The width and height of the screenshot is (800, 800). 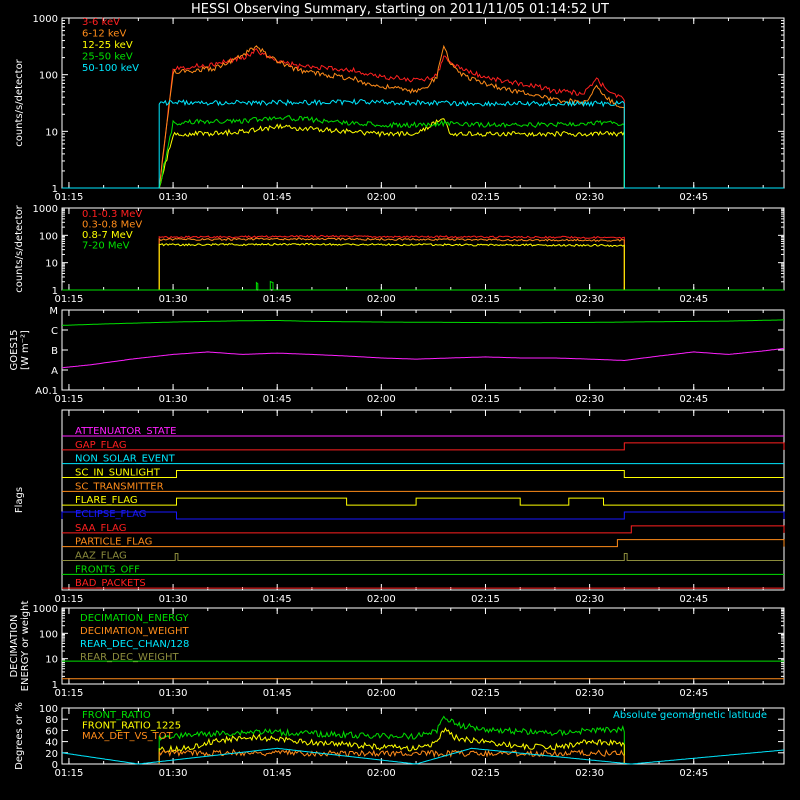 I want to click on series-12-25-kev, so click(x=391, y=153).